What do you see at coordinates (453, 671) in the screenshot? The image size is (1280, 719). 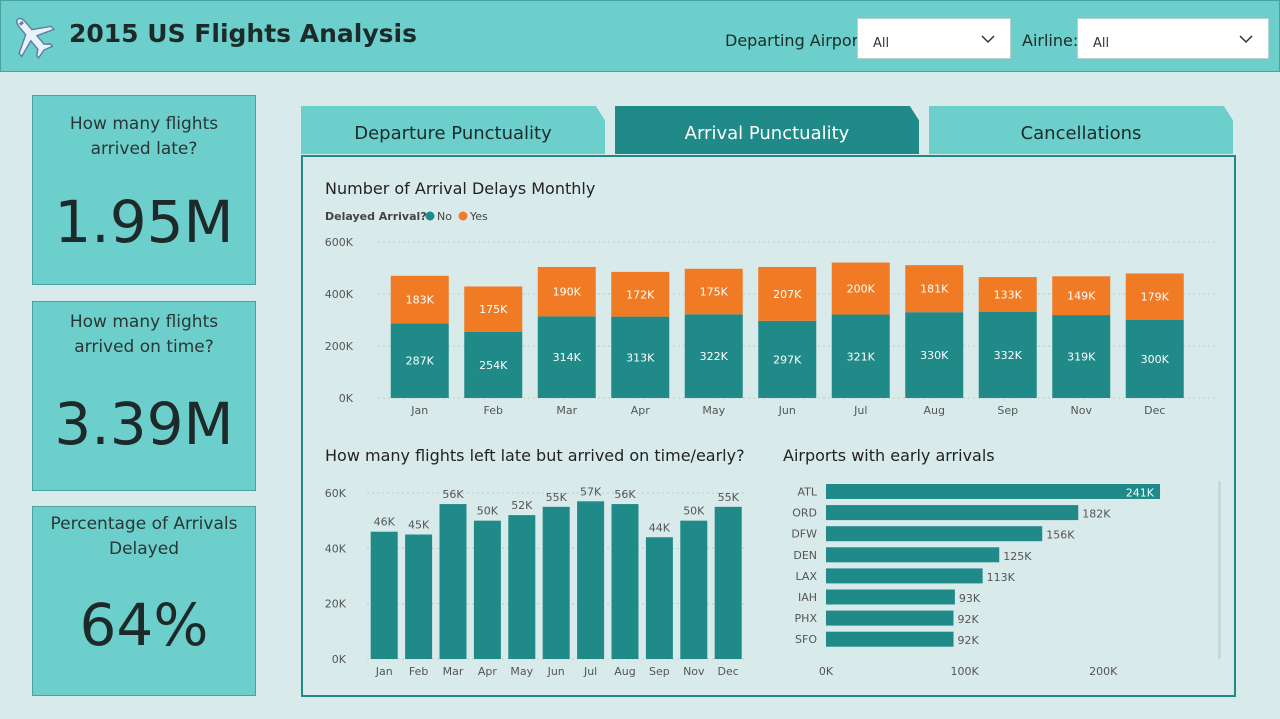 I see `x-tick-label: Mar` at bounding box center [453, 671].